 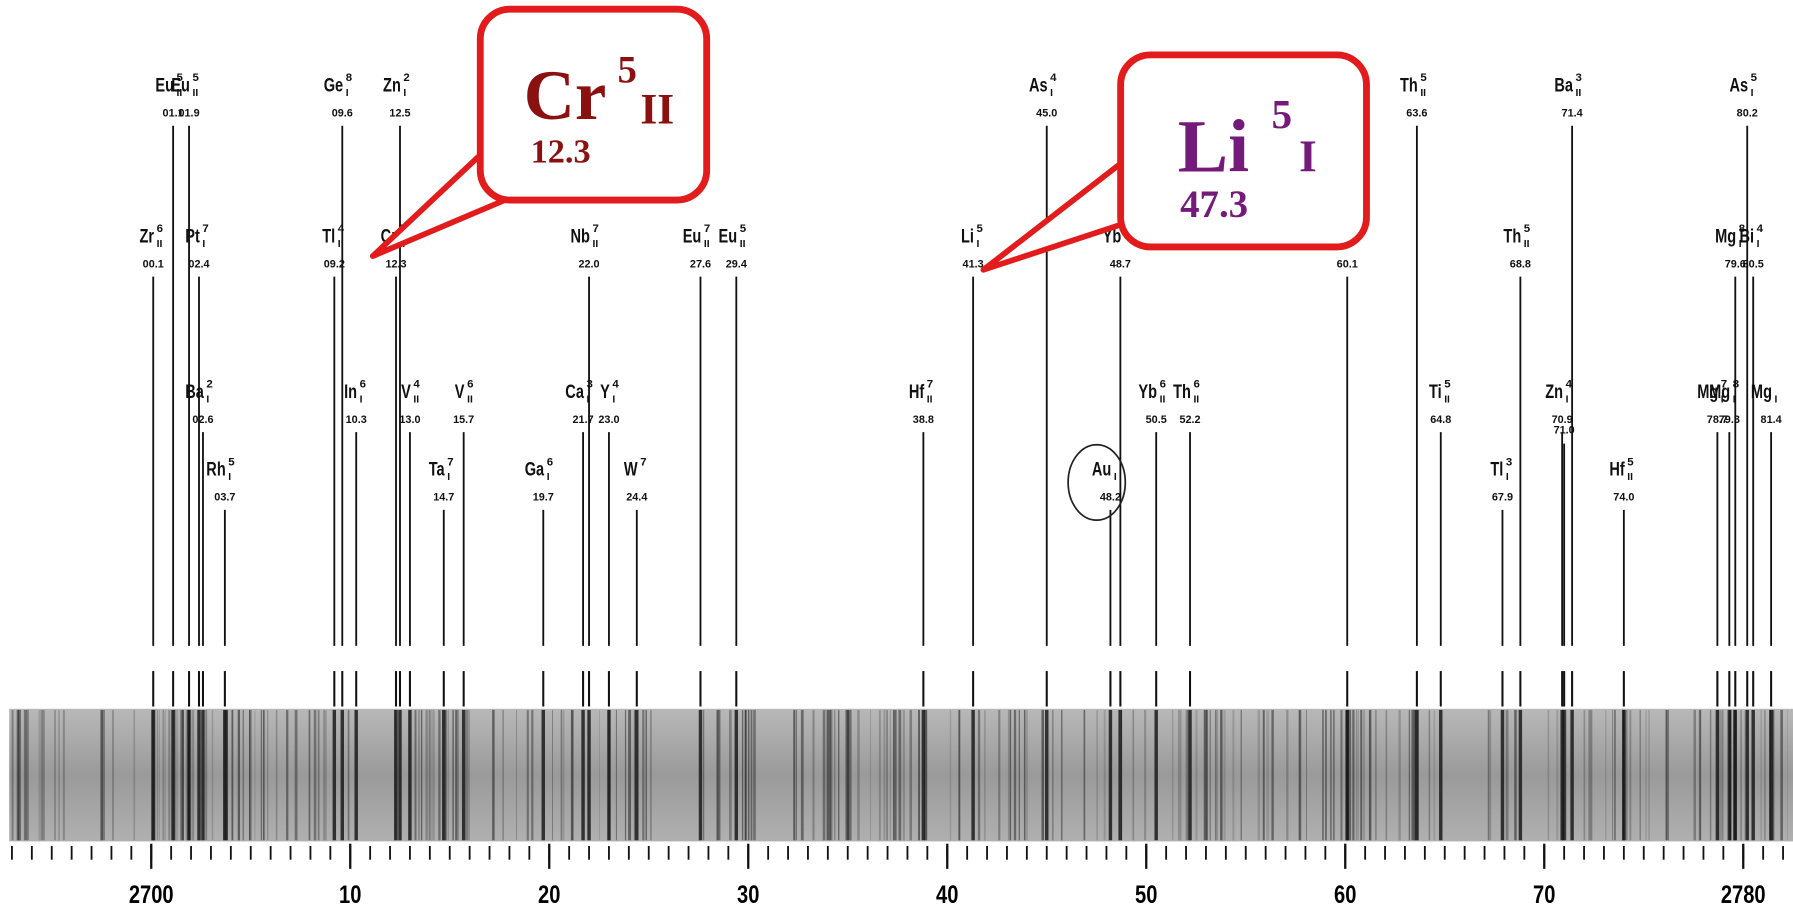 What do you see at coordinates (363, 385) in the screenshot?
I see `intensity-label: 6` at bounding box center [363, 385].